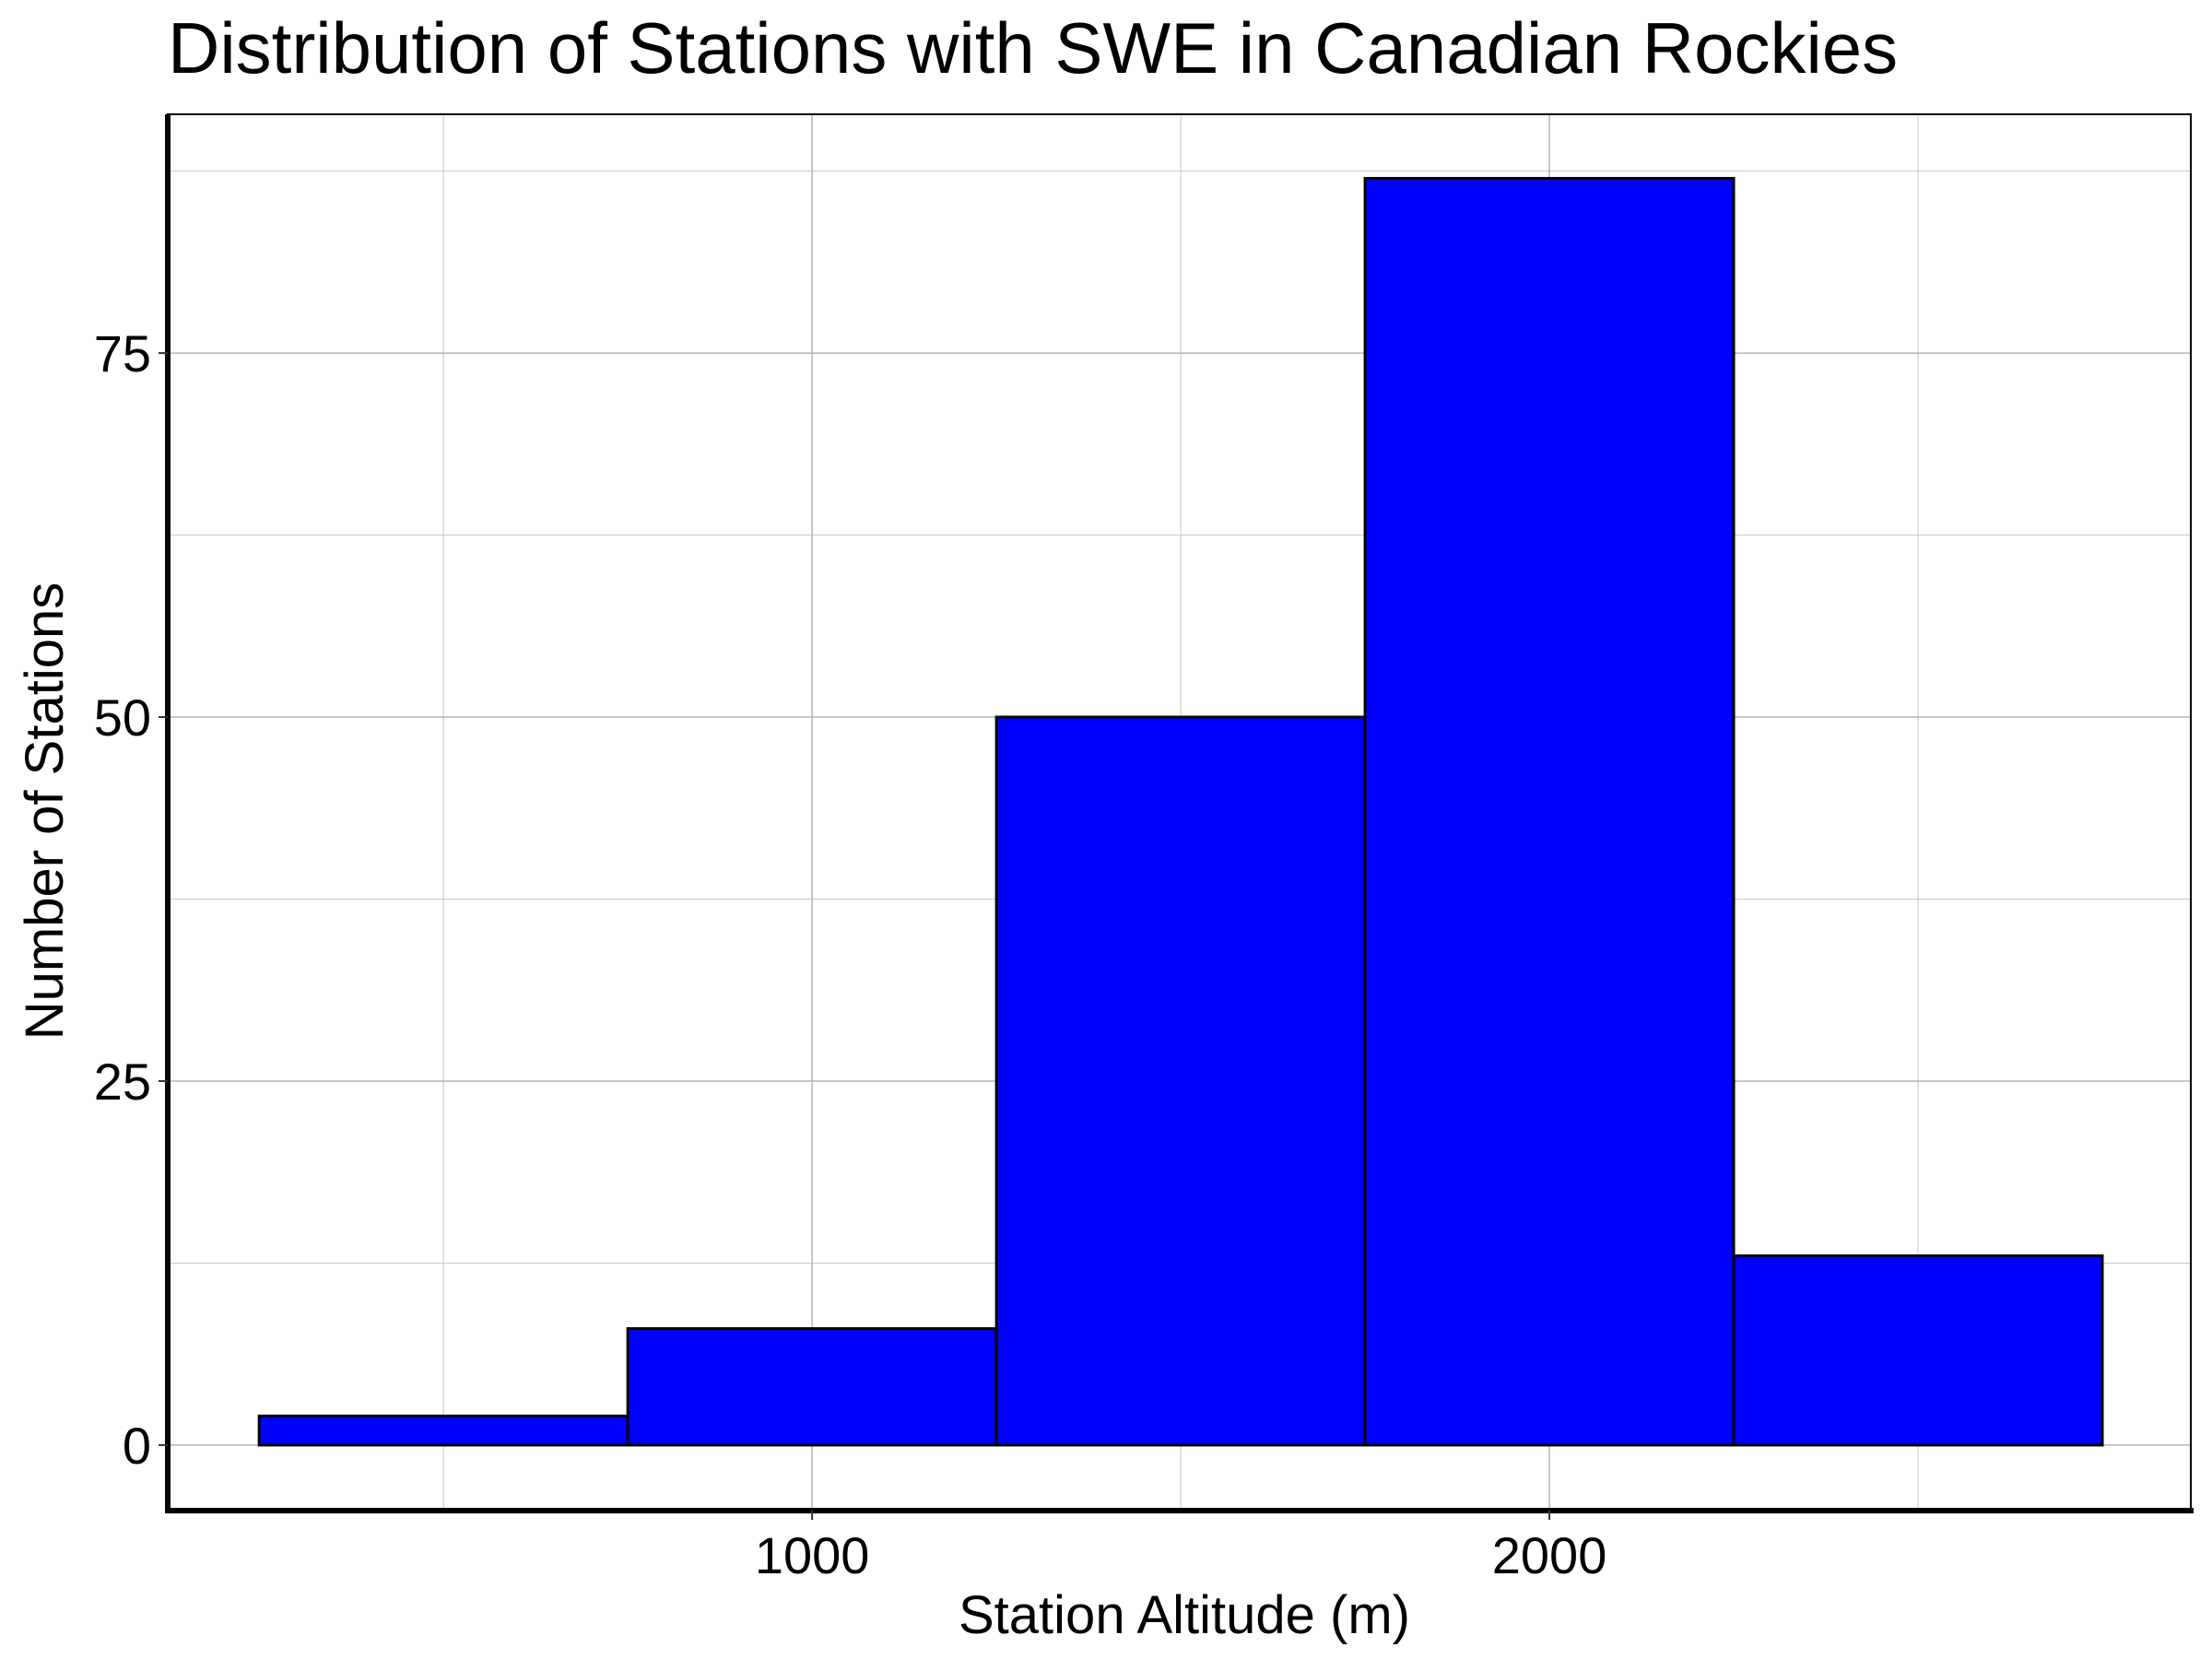  Describe the element at coordinates (122, 1082) in the screenshot. I see `y-tick-label: 25` at that location.